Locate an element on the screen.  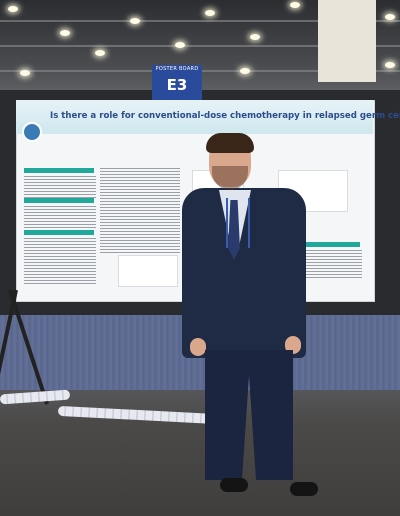
hair is located at coordinates (230, 143).